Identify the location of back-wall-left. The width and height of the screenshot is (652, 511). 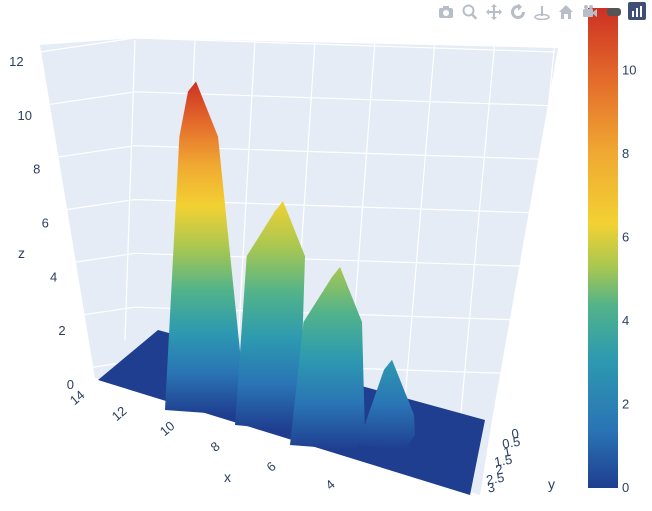
(87, 208).